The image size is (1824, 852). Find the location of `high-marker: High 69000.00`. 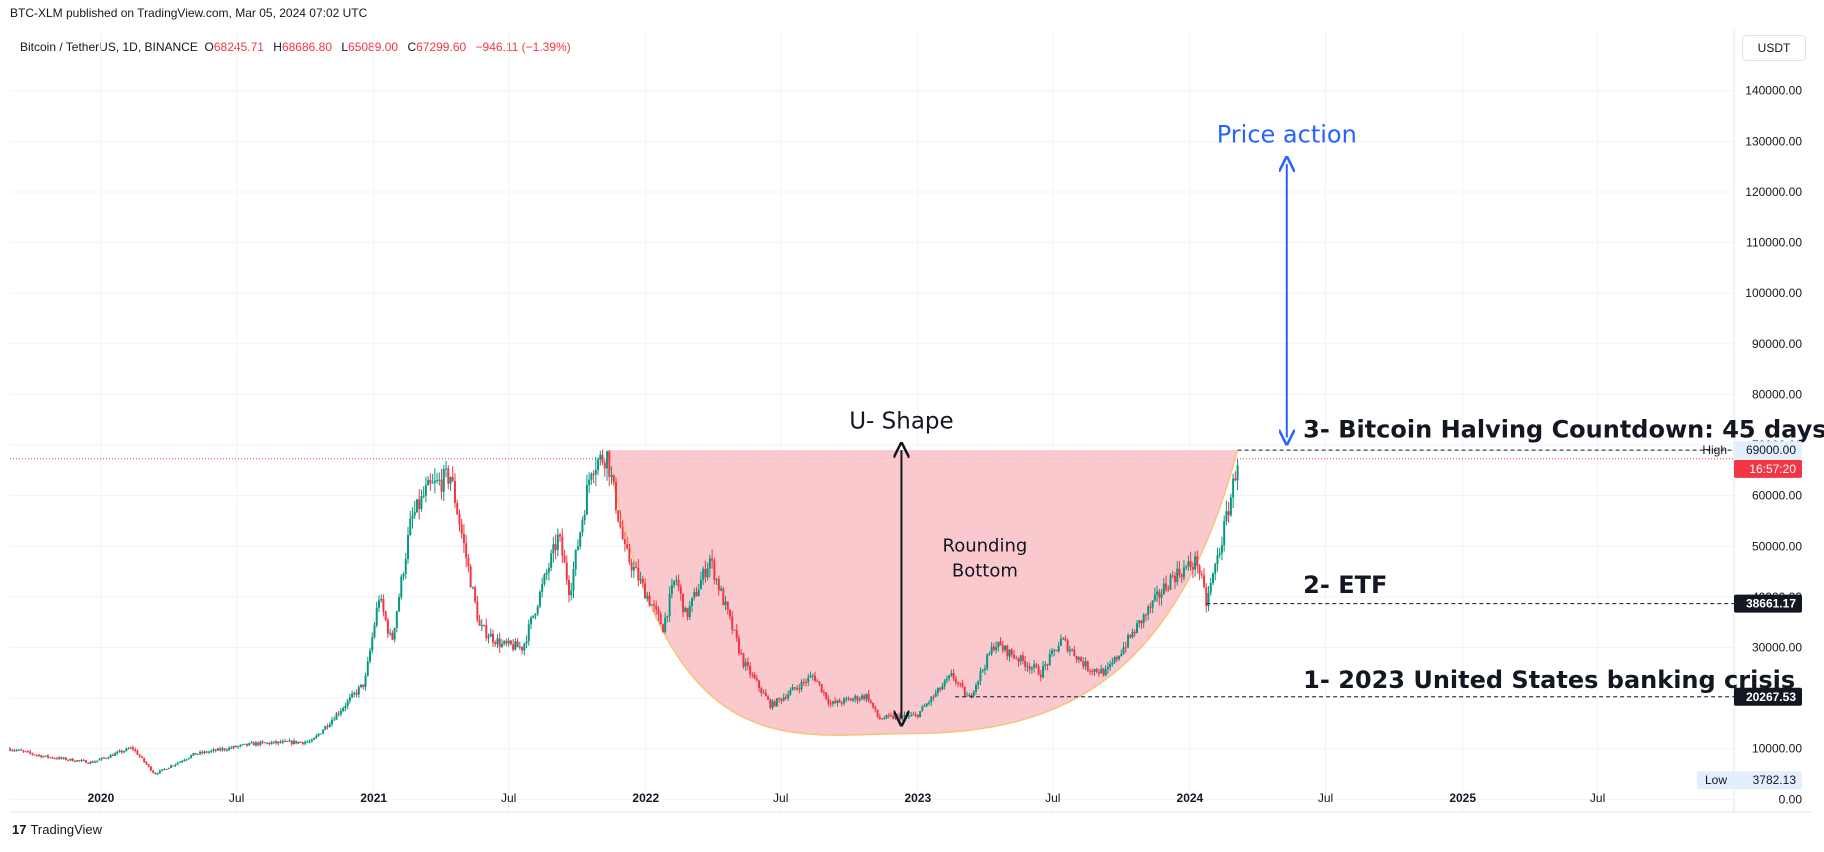

high-marker: High 69000.00 is located at coordinates (1752, 450).